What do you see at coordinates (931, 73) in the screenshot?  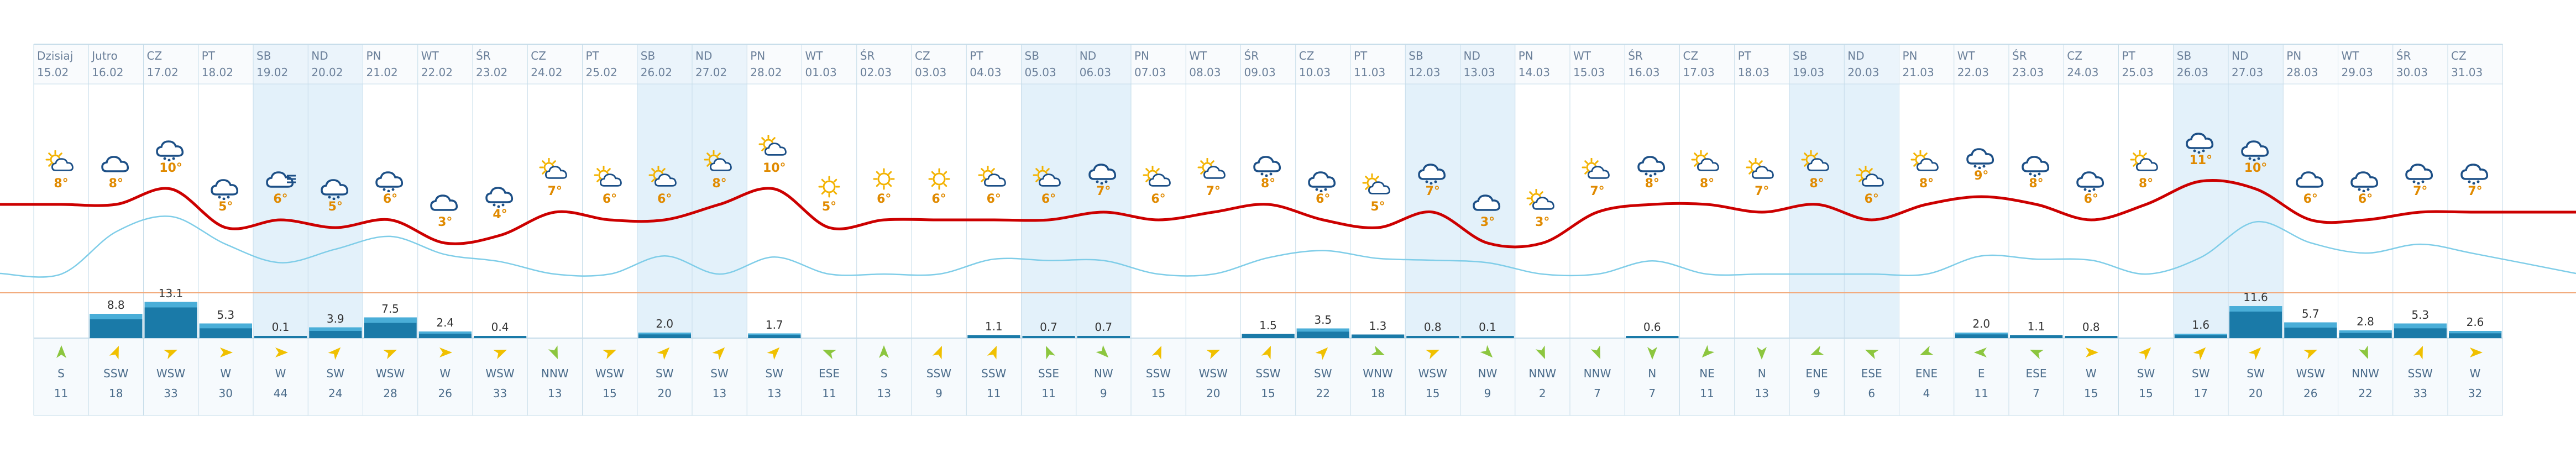 I see `day-date: 03.03` at bounding box center [931, 73].